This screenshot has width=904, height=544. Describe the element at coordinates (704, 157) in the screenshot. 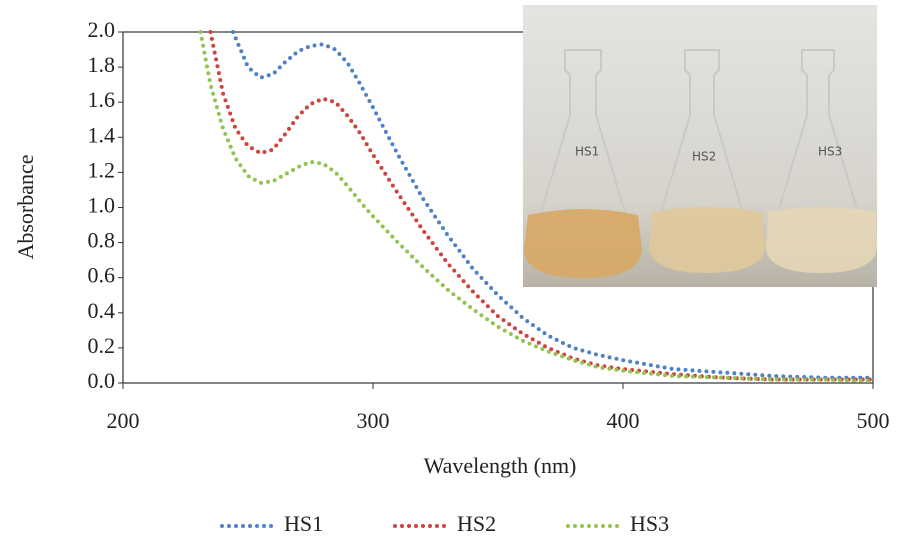

I see `inset-label: HS2` at that location.